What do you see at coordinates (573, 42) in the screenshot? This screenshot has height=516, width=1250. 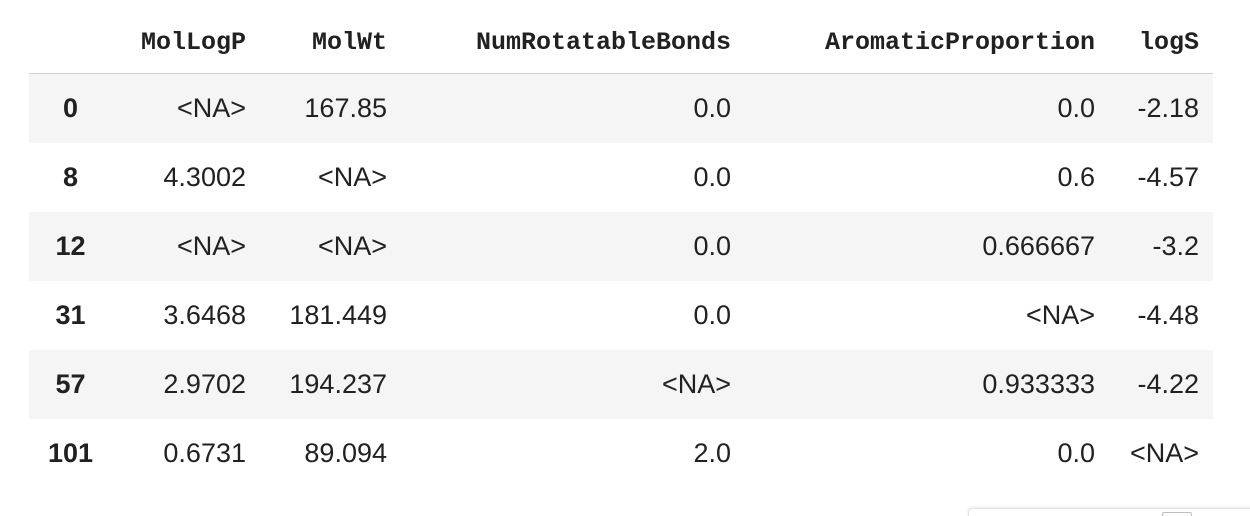 I see `column-header-numrotatablebonds: NumRotatableBonds` at bounding box center [573, 42].